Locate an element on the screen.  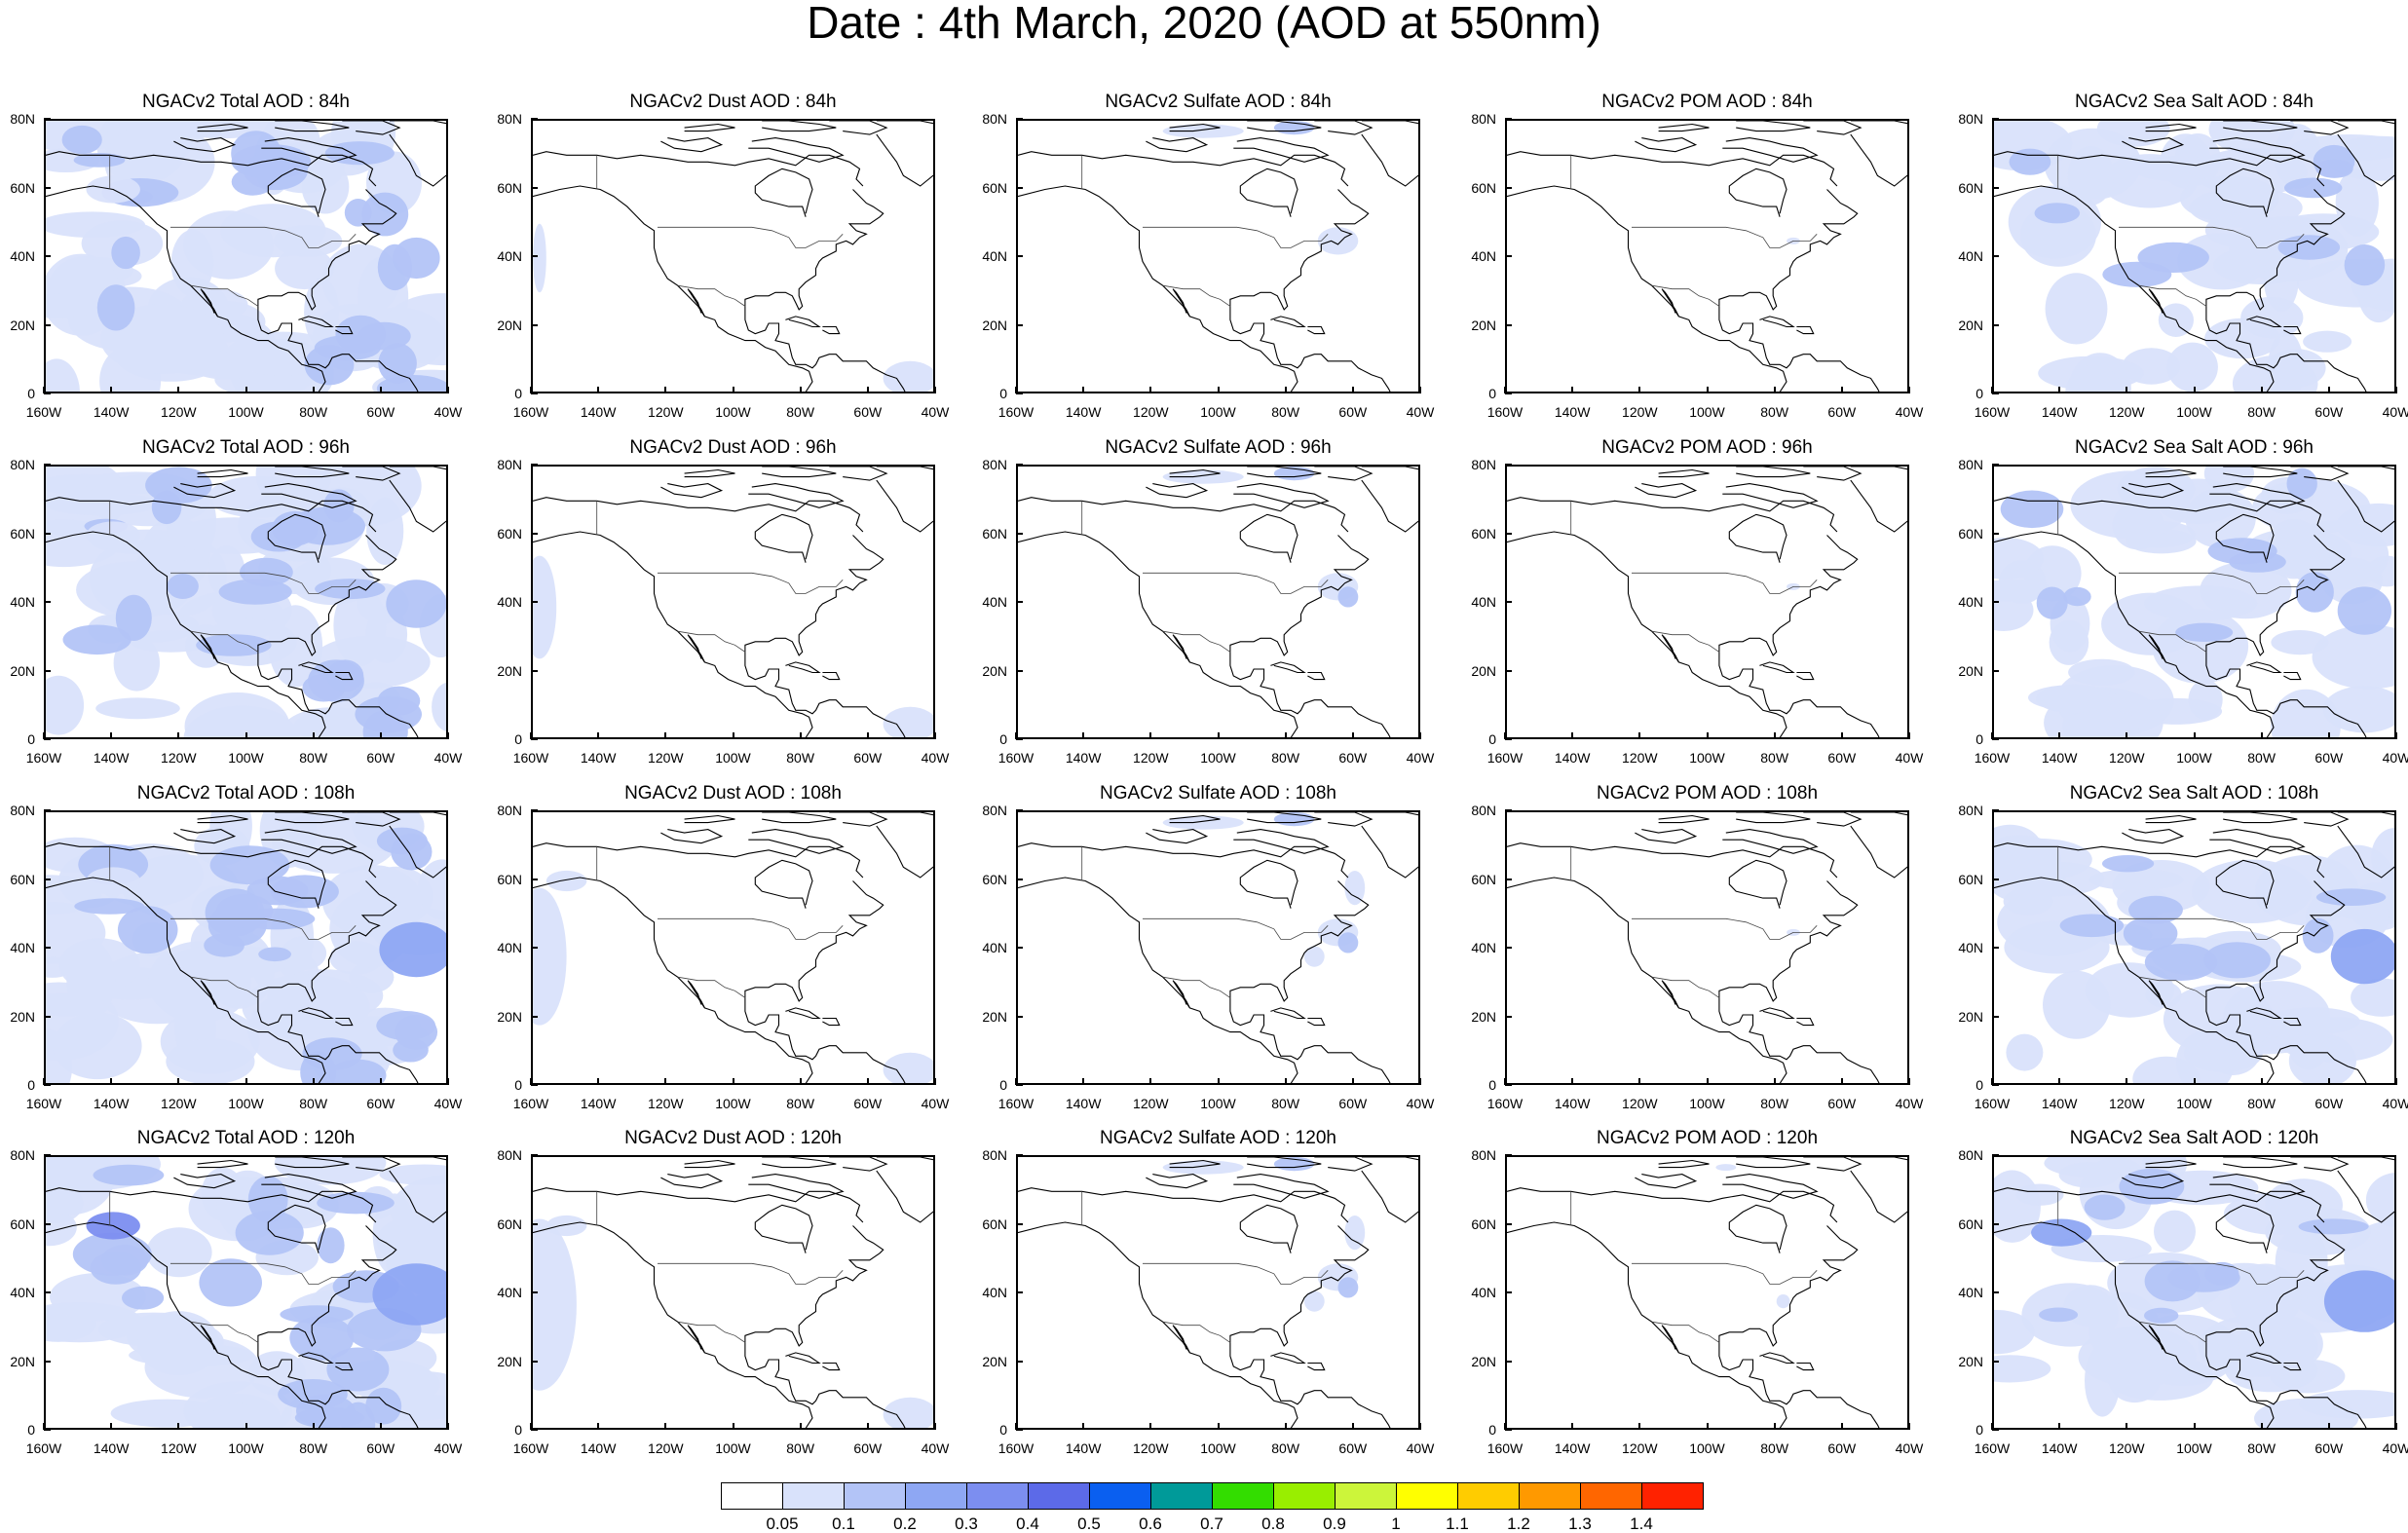
lat-label: 60N is located at coordinates (22, 1224).